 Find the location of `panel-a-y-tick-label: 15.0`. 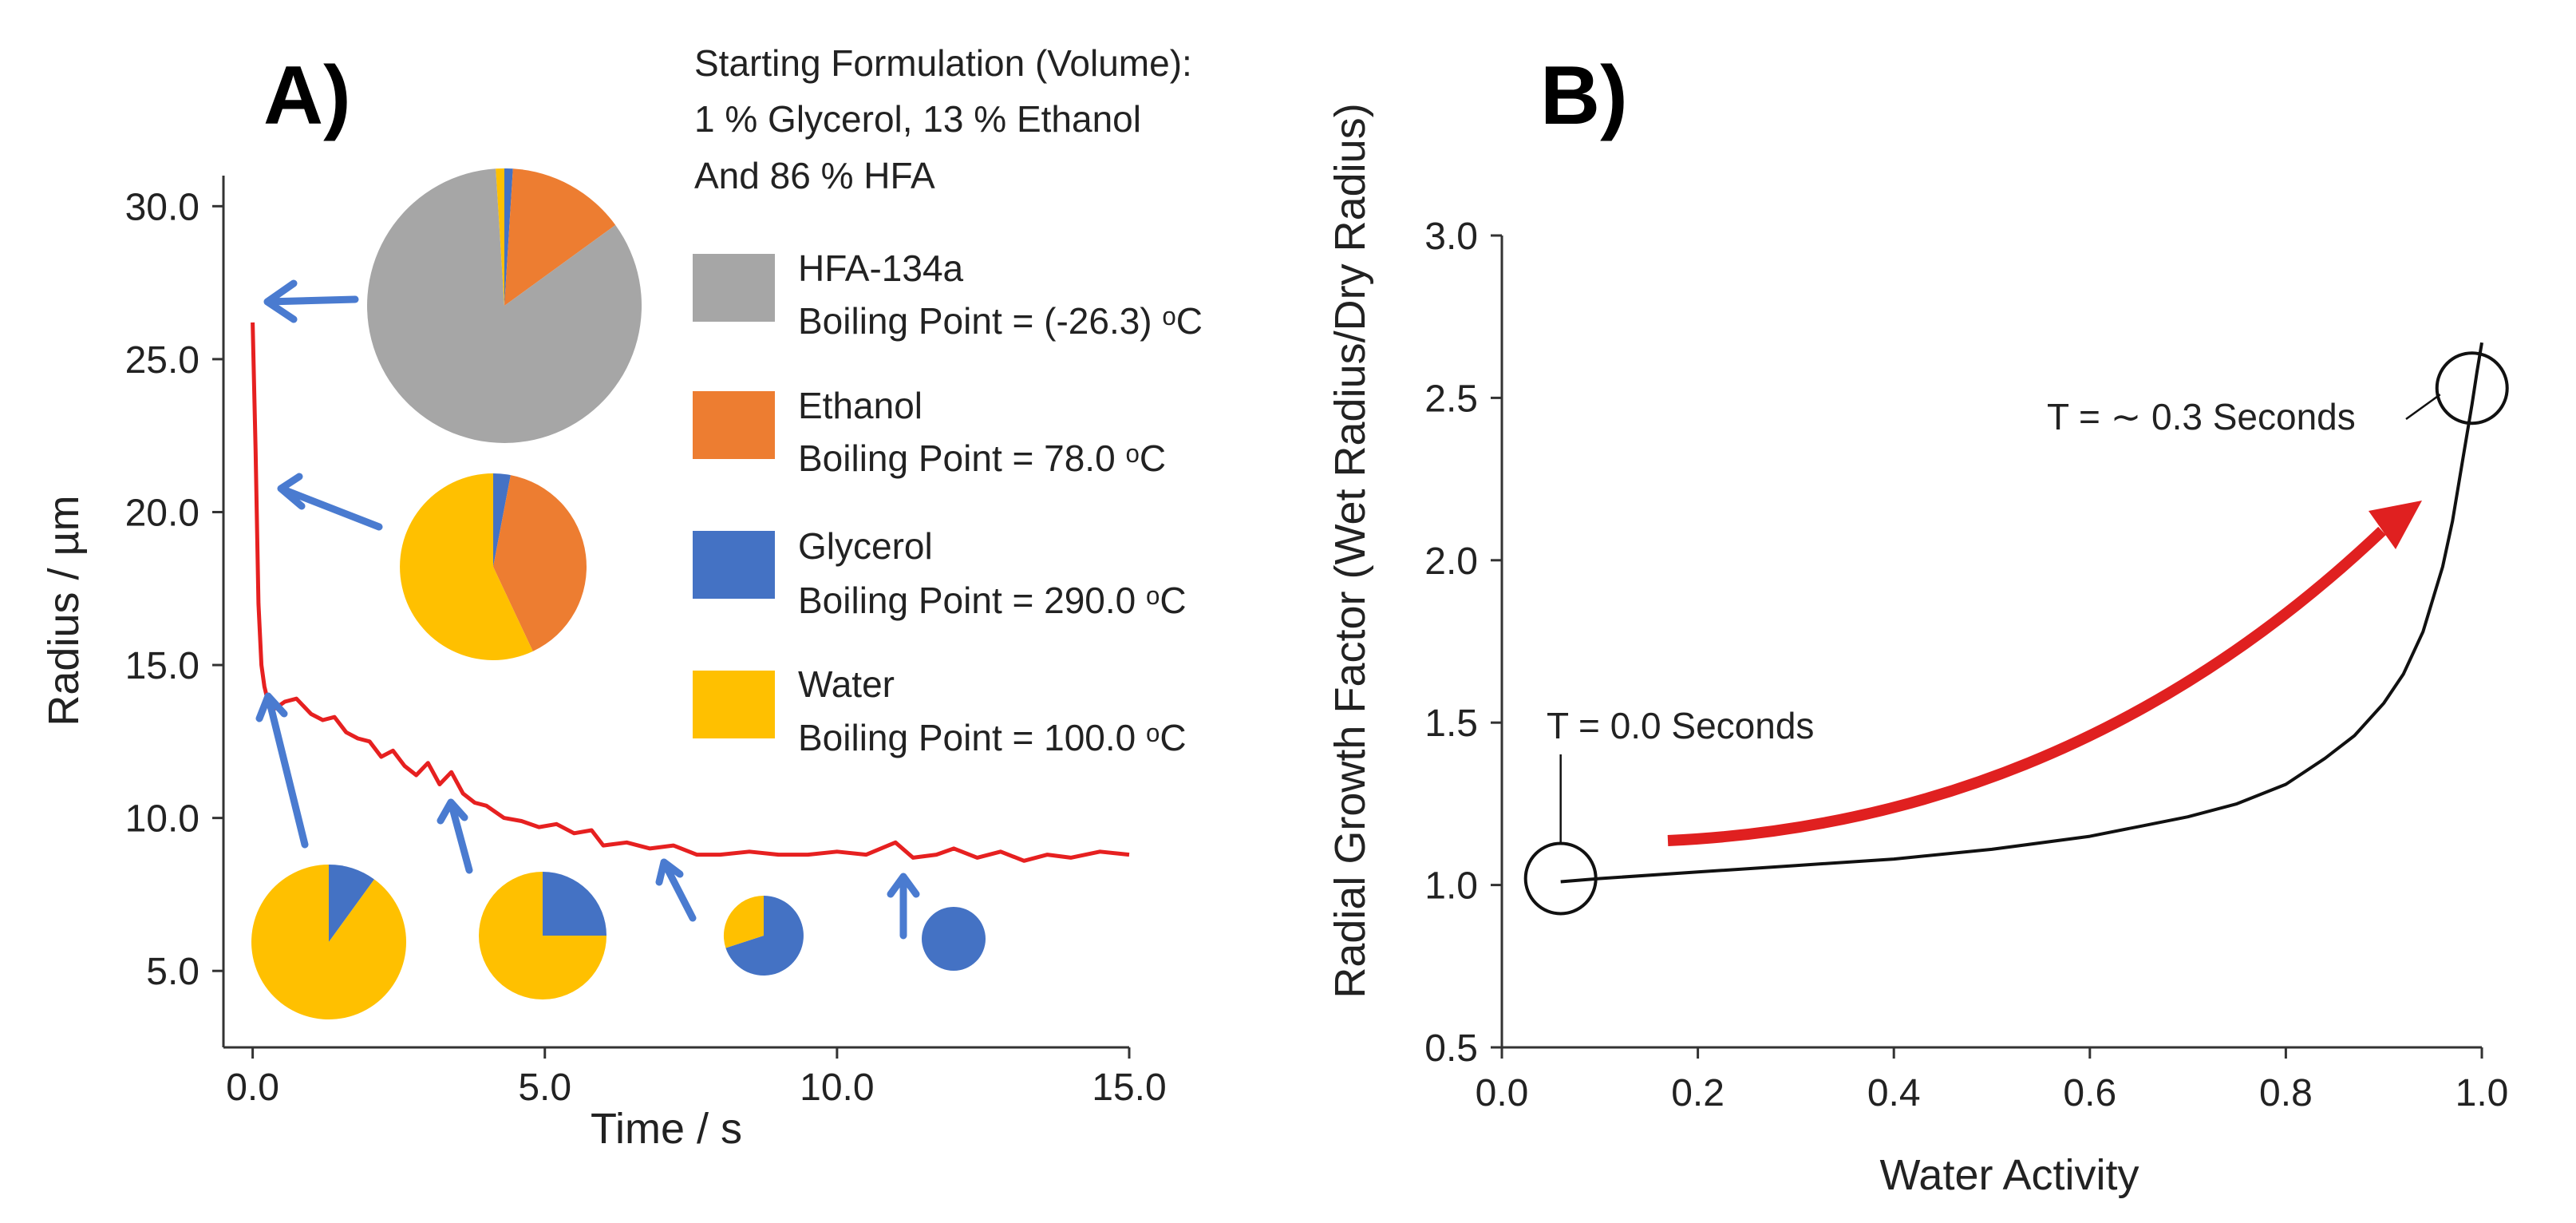

panel-a-y-tick-label: 15.0 is located at coordinates (162, 666).